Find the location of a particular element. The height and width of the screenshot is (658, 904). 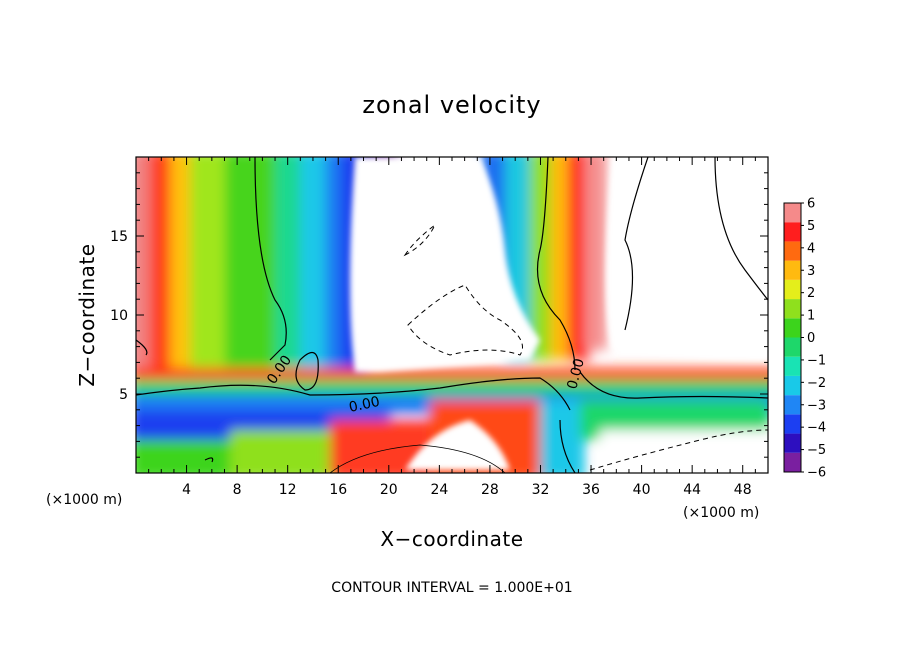

chart-title: zonal velocity is located at coordinates (451, 105).